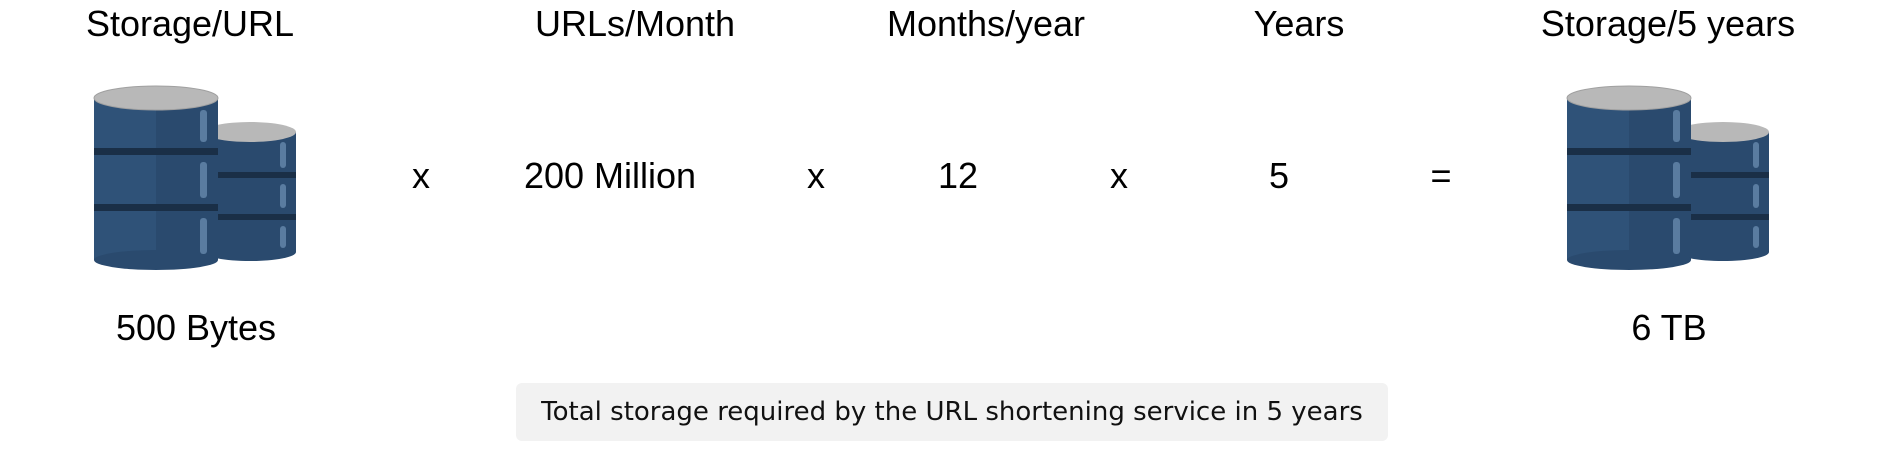  I want to click on urls-per-month-value: 200 Million, so click(610, 175).